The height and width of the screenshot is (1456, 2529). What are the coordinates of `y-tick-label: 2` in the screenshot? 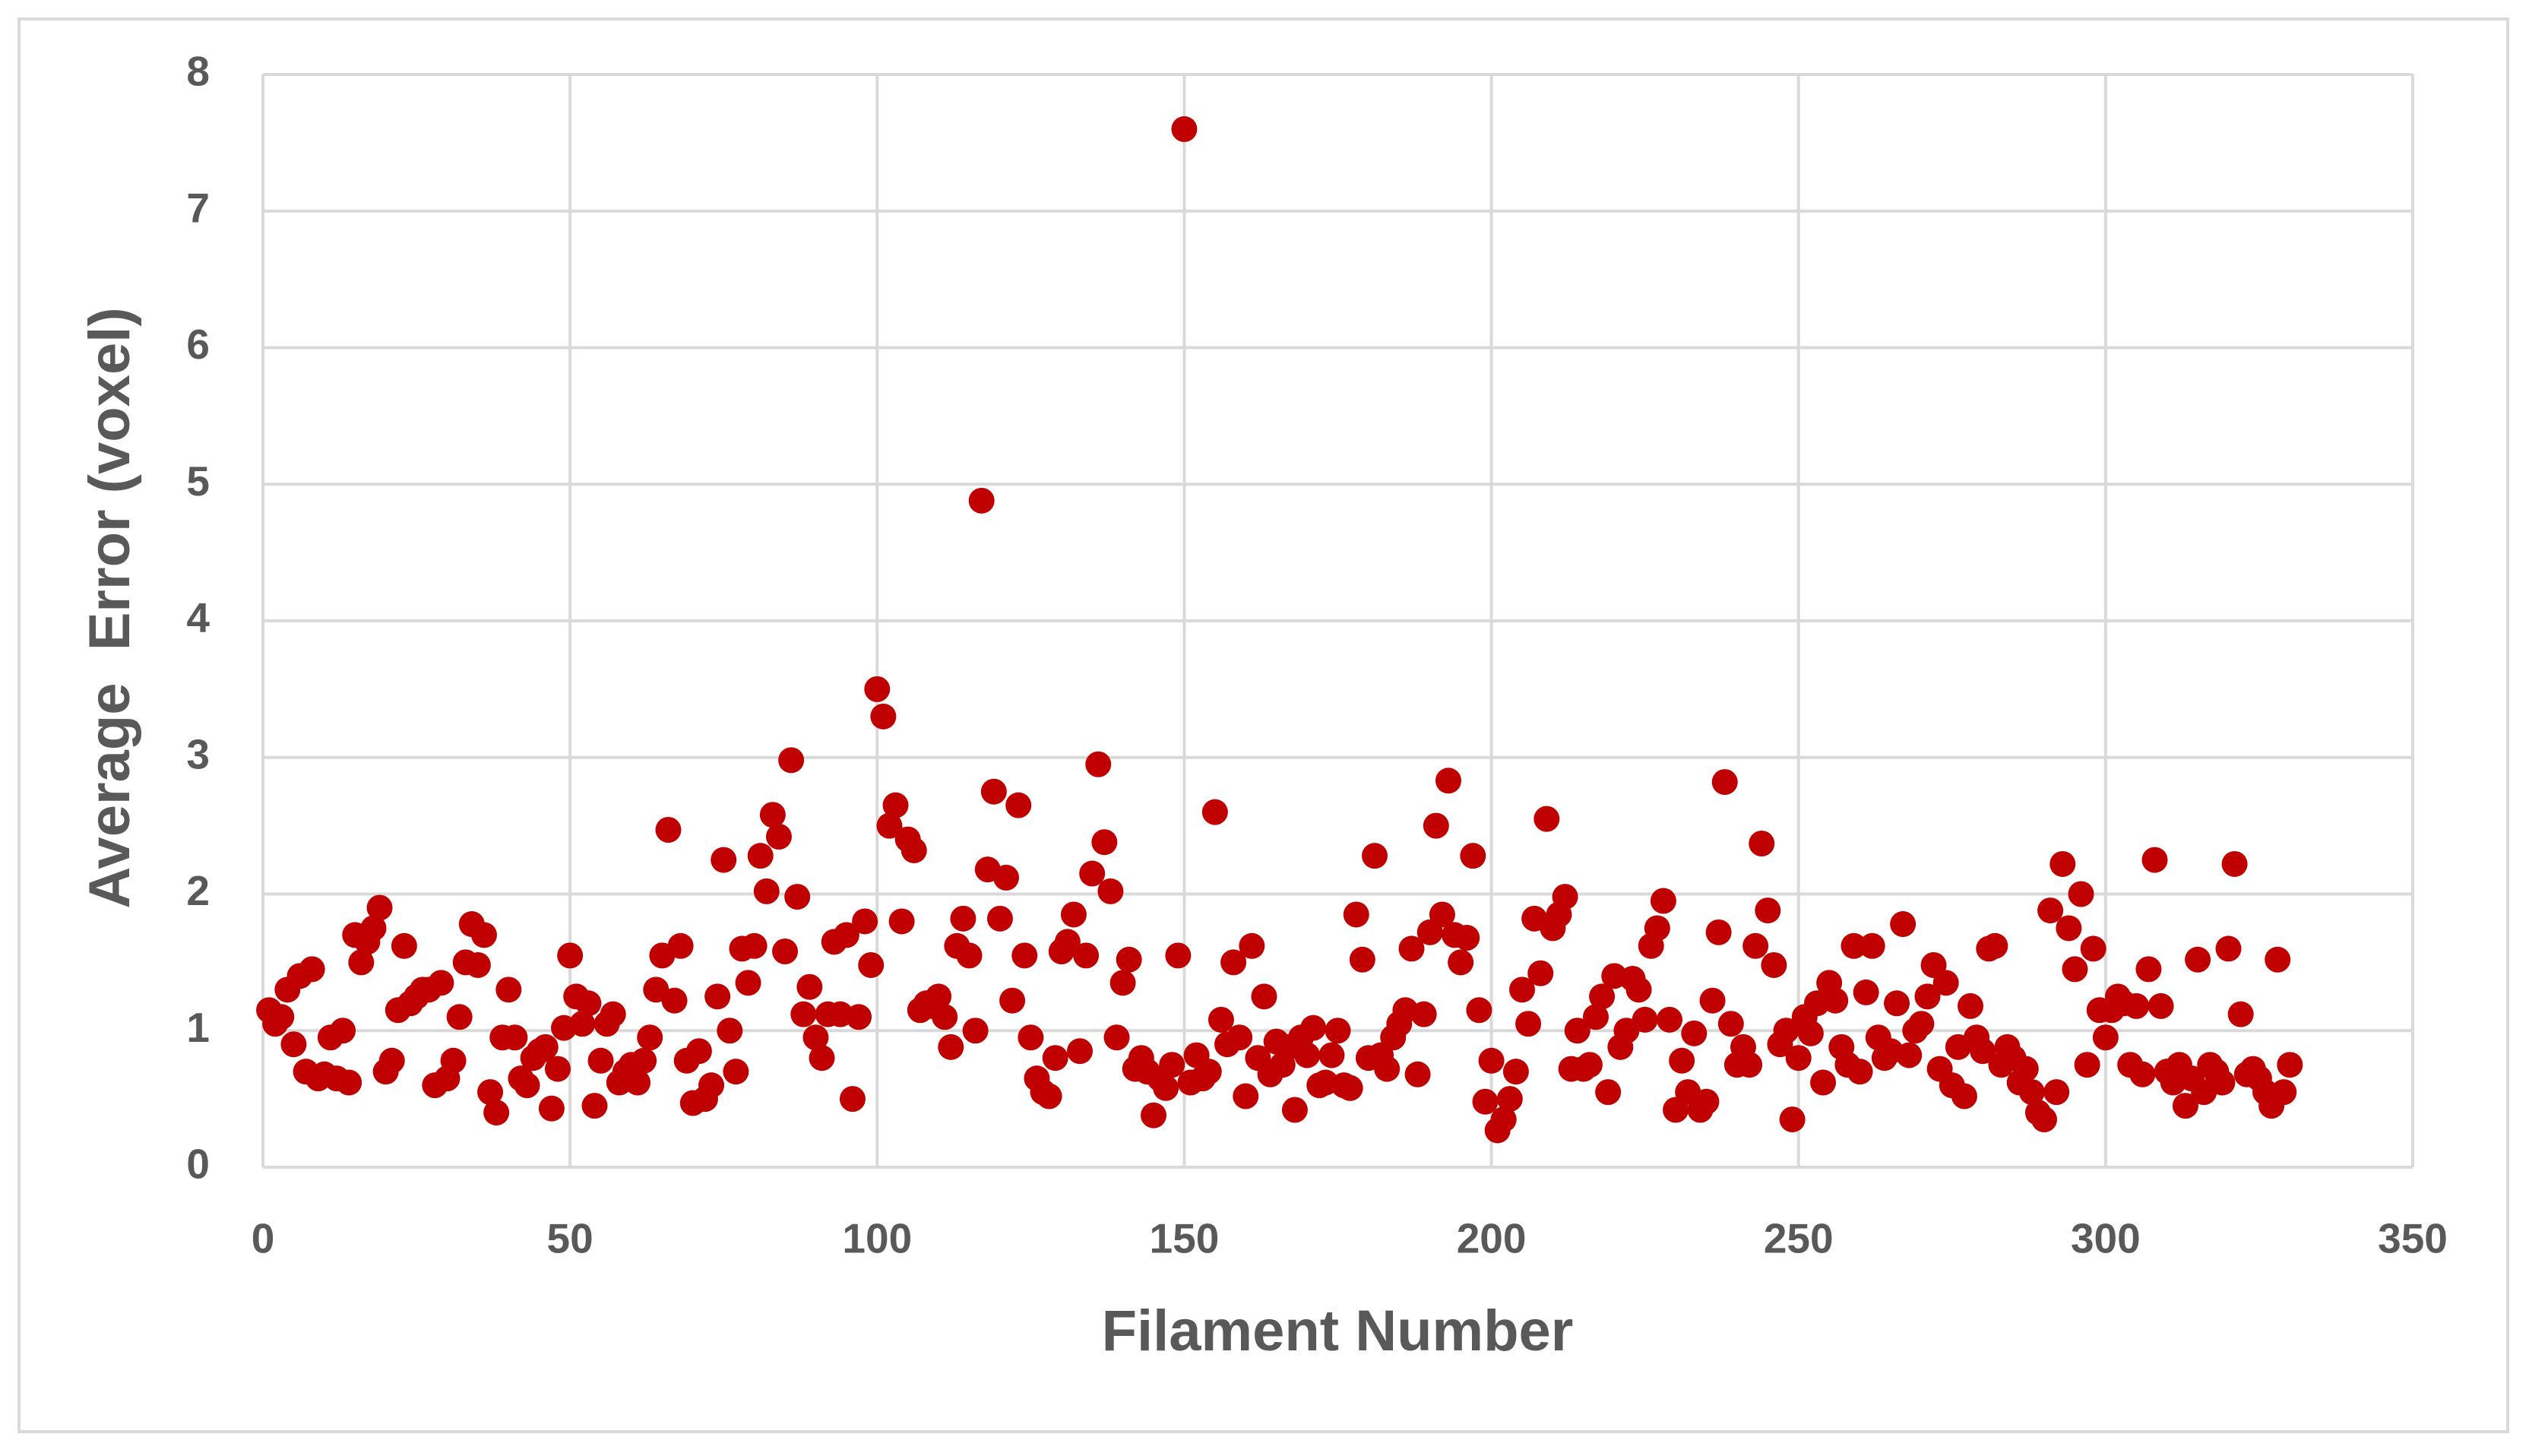 It's located at (198, 891).